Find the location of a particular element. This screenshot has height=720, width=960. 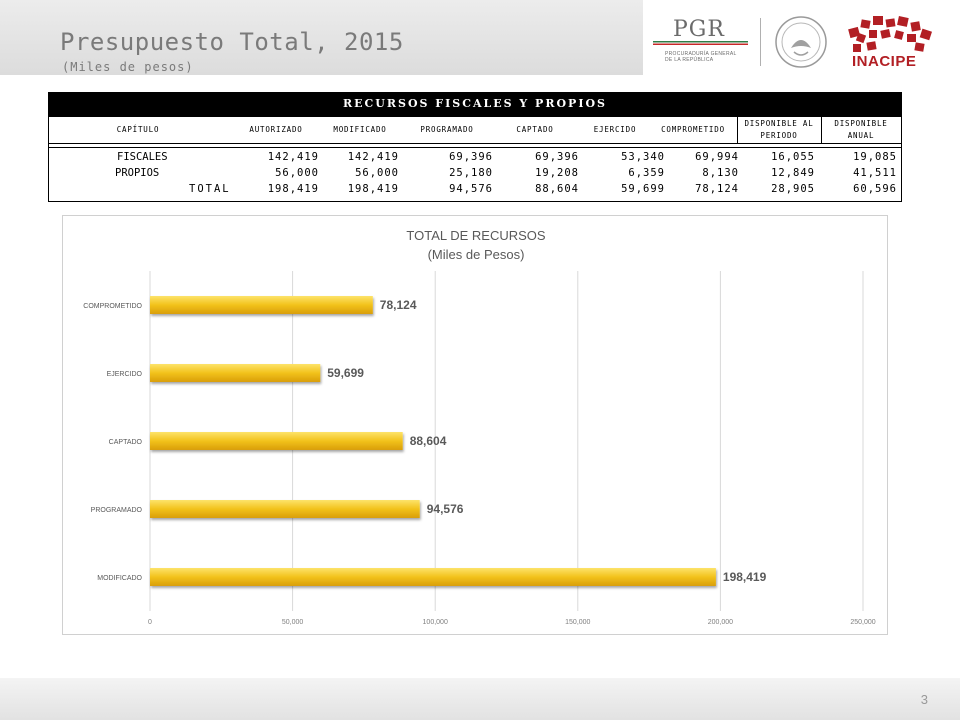

cell-modificado: 56,000 is located at coordinates (377, 173).